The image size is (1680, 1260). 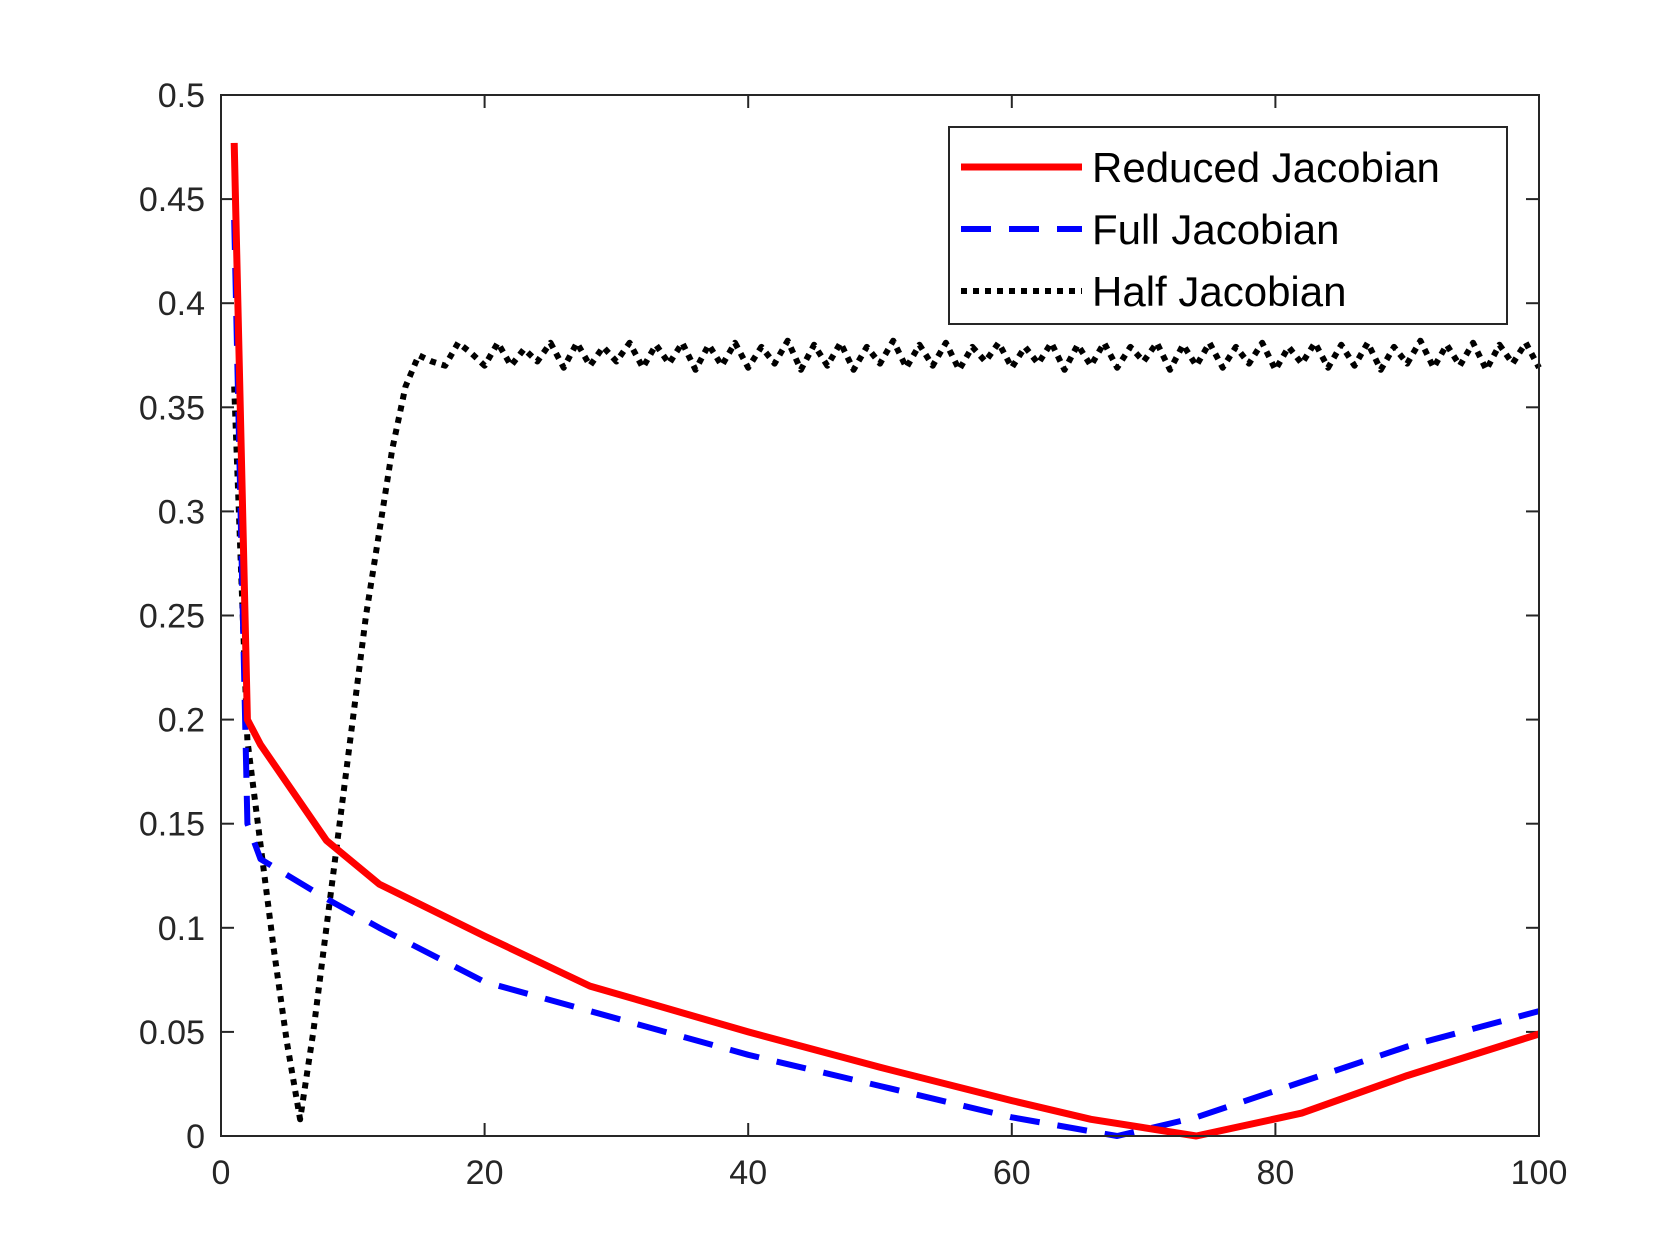 I want to click on y-tick-label: 0.25, so click(x=172, y=617).